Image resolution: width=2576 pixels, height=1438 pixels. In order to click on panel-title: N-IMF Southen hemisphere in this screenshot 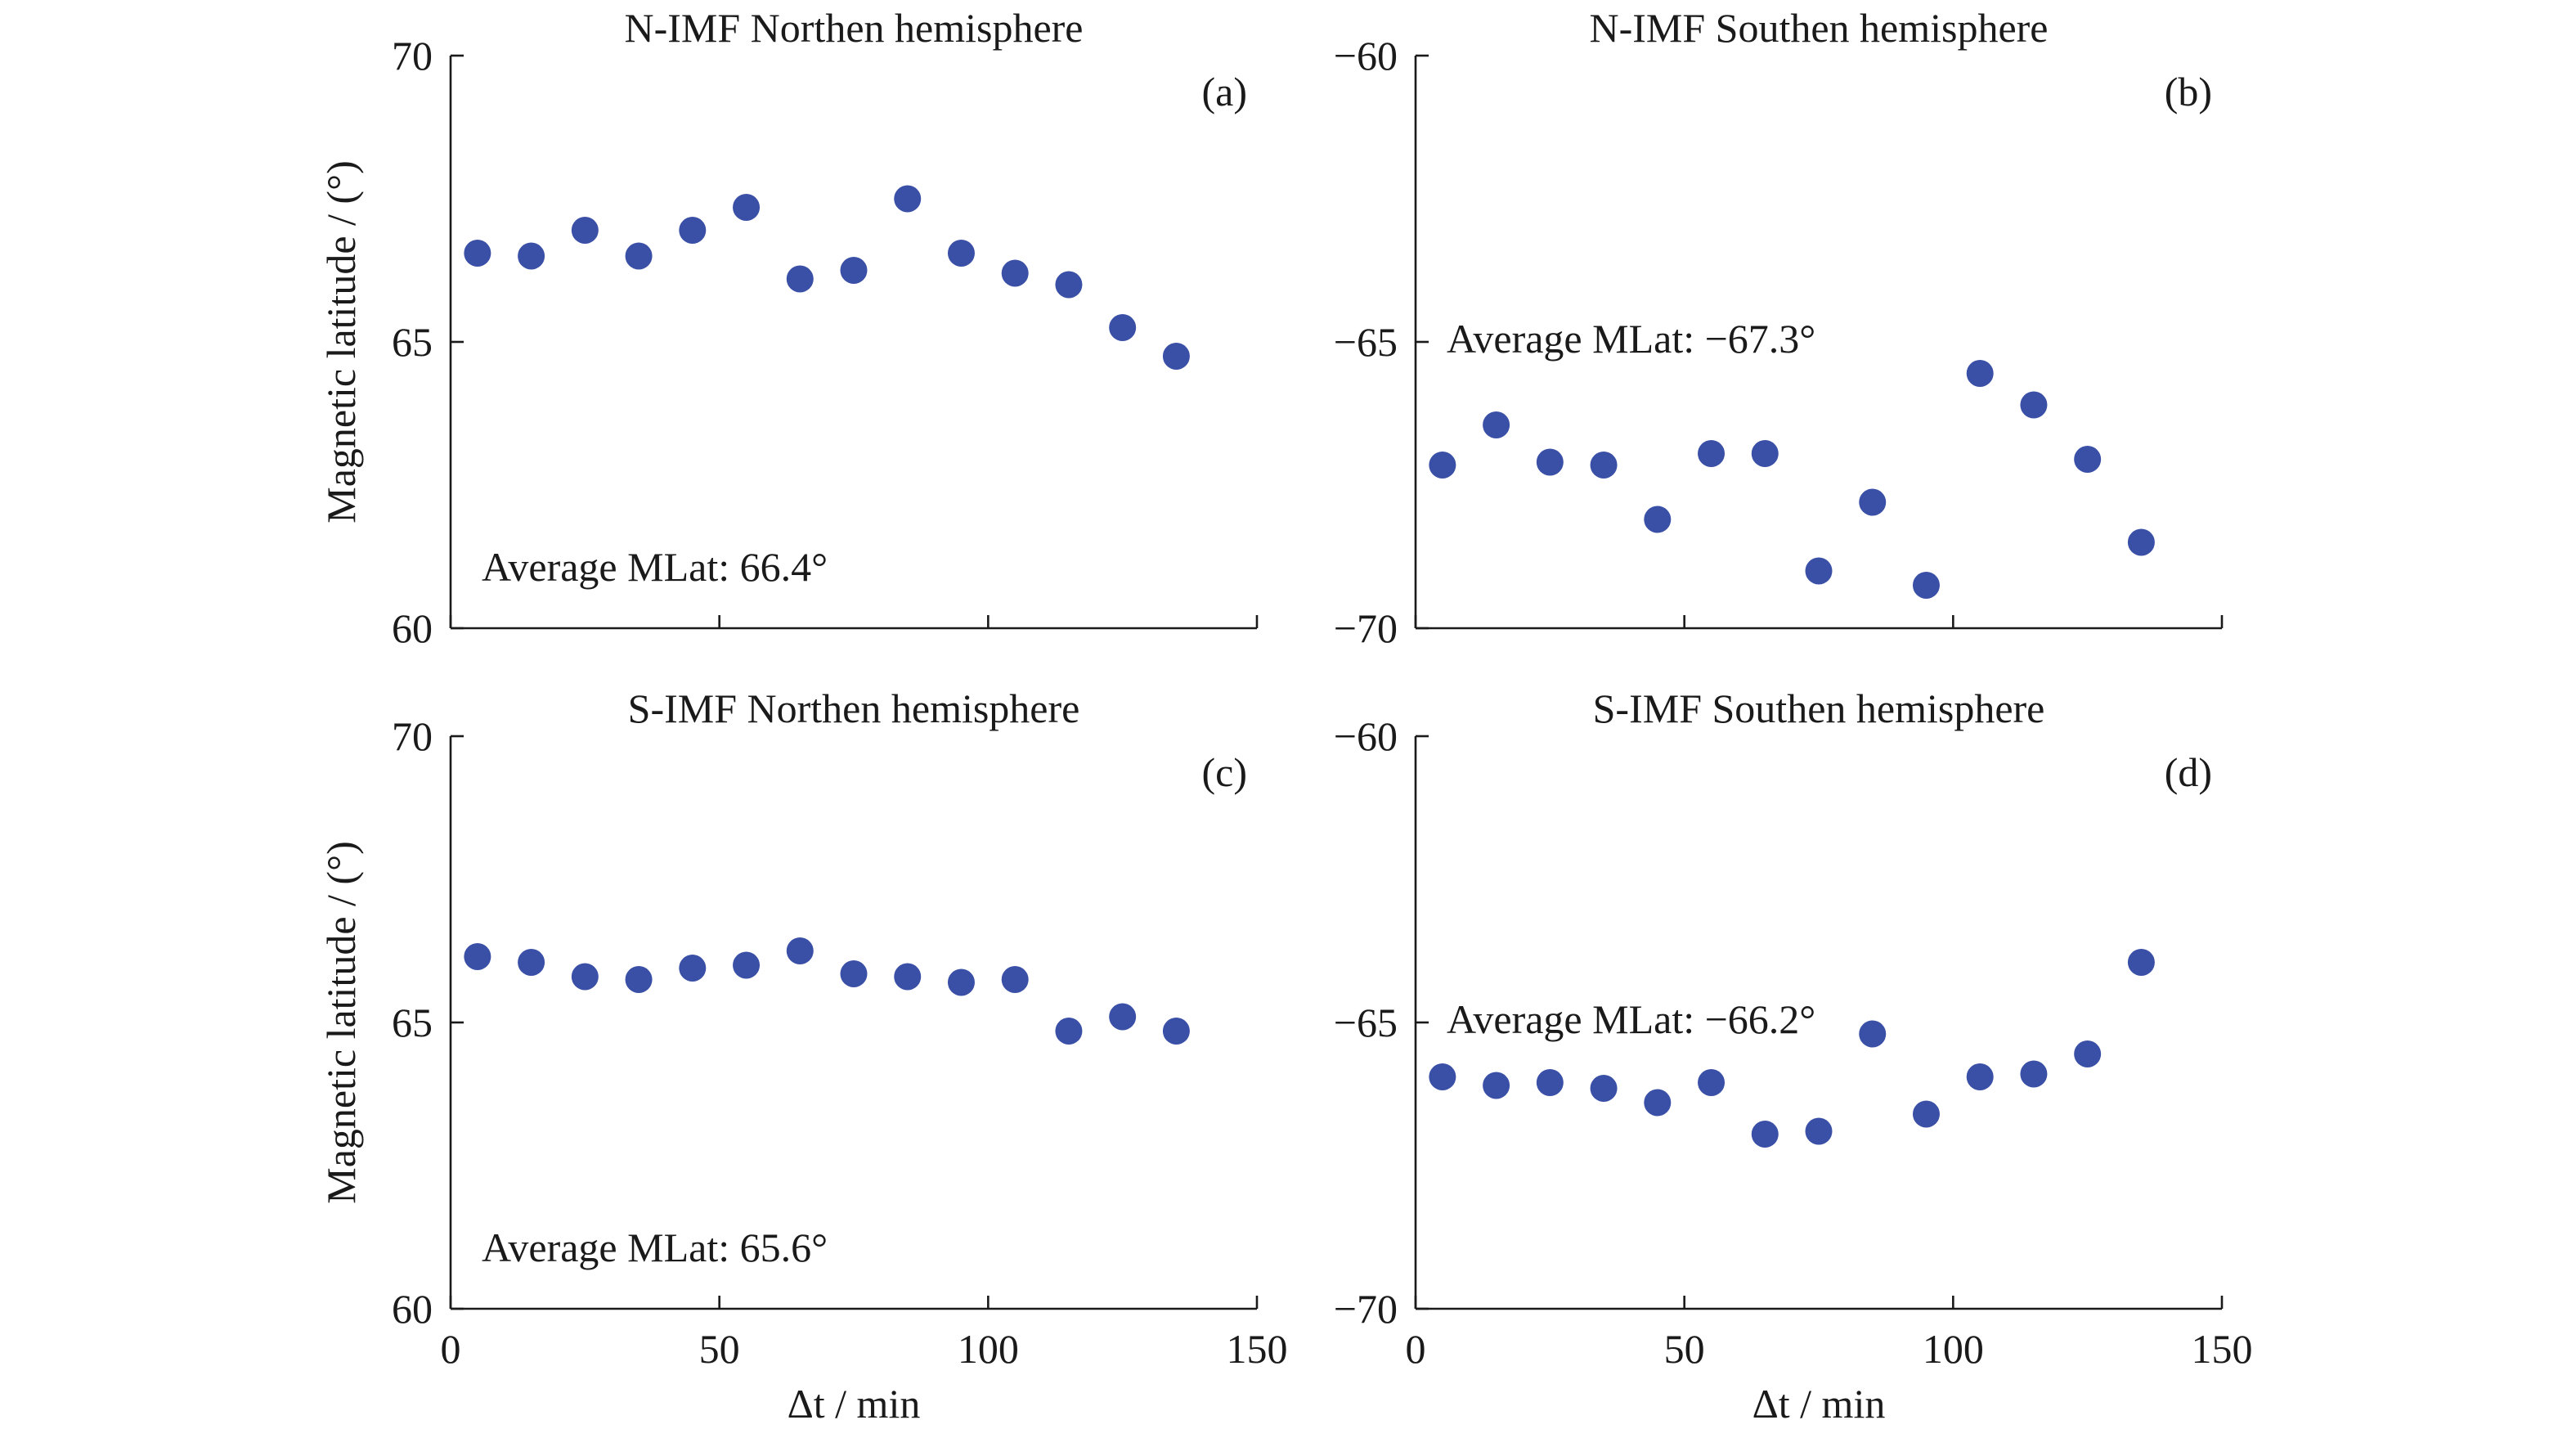, I will do `click(1819, 28)`.